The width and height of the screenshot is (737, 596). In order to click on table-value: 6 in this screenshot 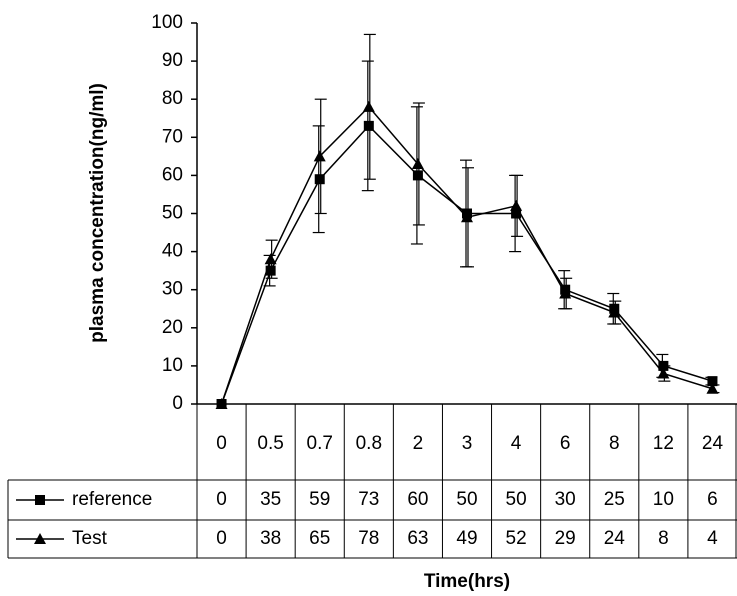, I will do `click(712, 499)`.